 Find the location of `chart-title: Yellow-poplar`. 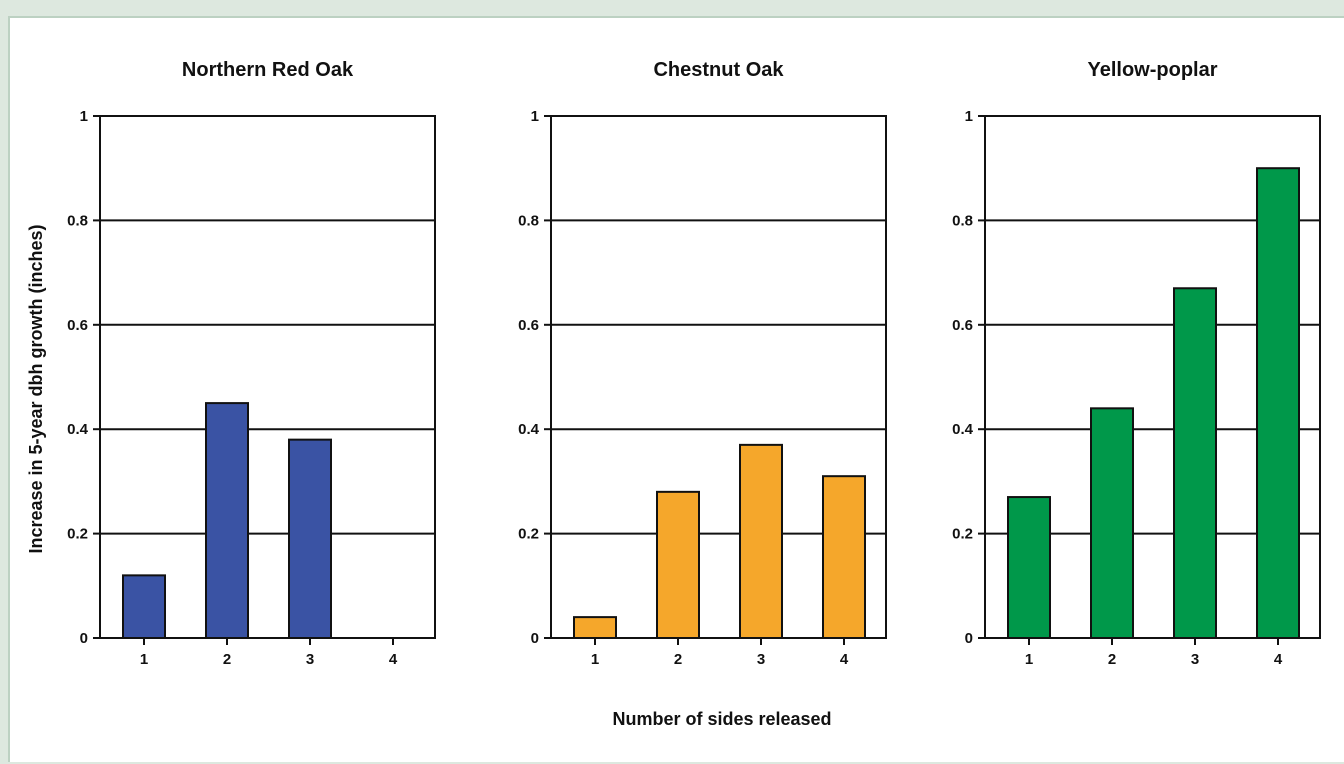

chart-title: Yellow-poplar is located at coordinates (1152, 70).